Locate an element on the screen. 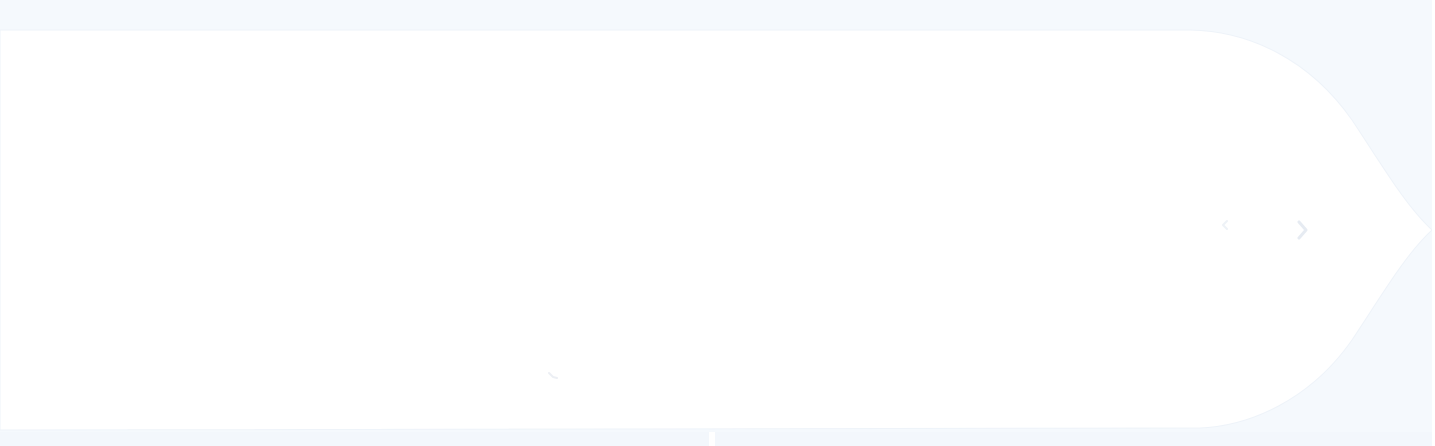  chevron-left-icon is located at coordinates (1225, 225).